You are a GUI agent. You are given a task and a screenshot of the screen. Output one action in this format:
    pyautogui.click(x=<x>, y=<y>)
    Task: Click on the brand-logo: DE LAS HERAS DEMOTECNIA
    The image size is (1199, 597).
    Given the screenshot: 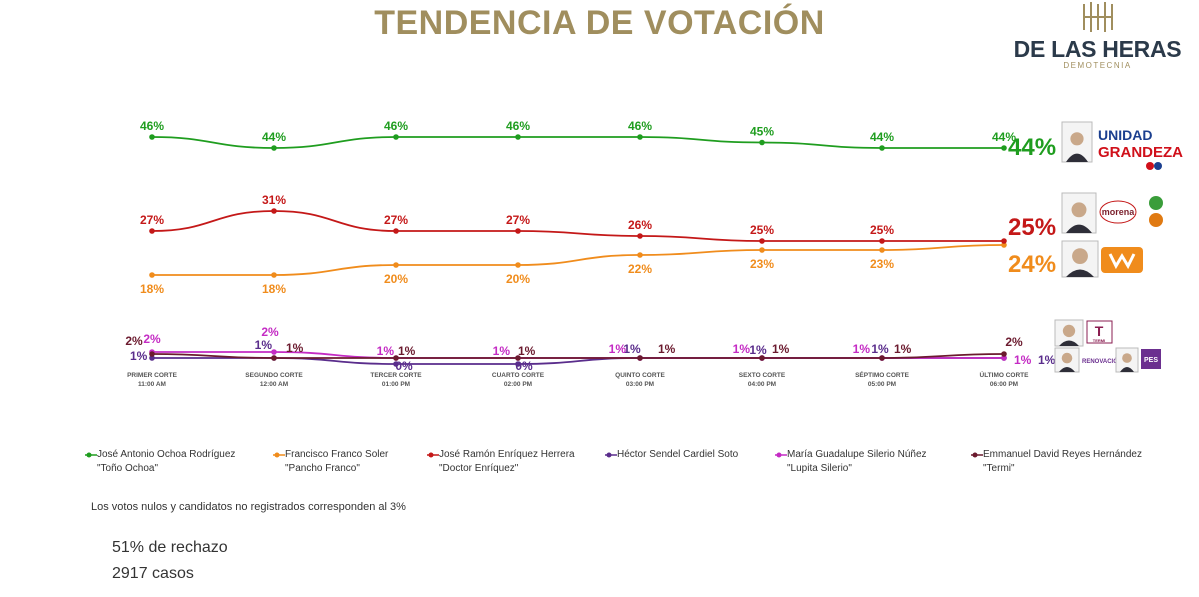 What is the action you would take?
    pyautogui.click(x=1097, y=36)
    